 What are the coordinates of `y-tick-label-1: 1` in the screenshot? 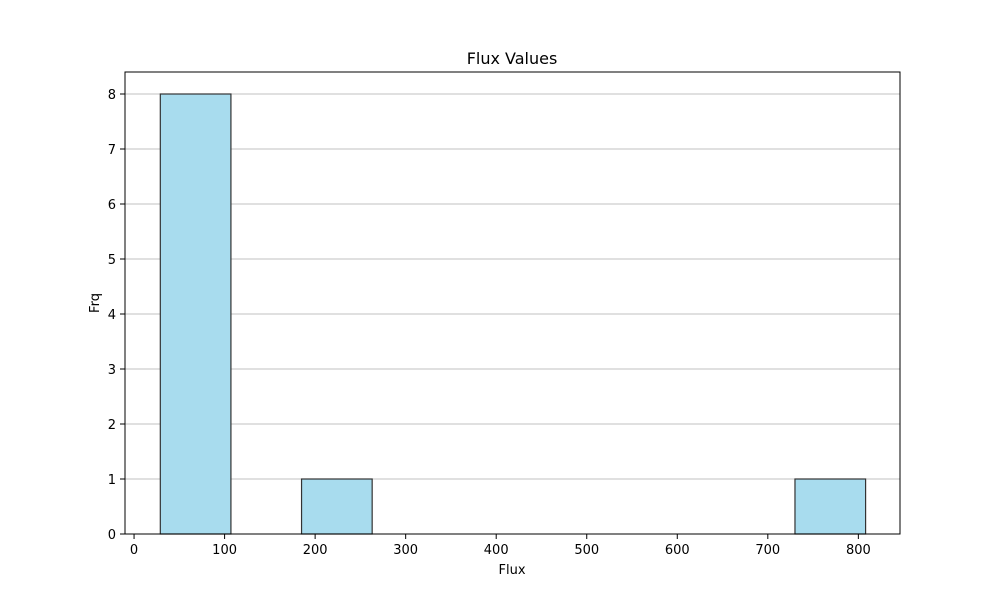 It's located at (112, 480).